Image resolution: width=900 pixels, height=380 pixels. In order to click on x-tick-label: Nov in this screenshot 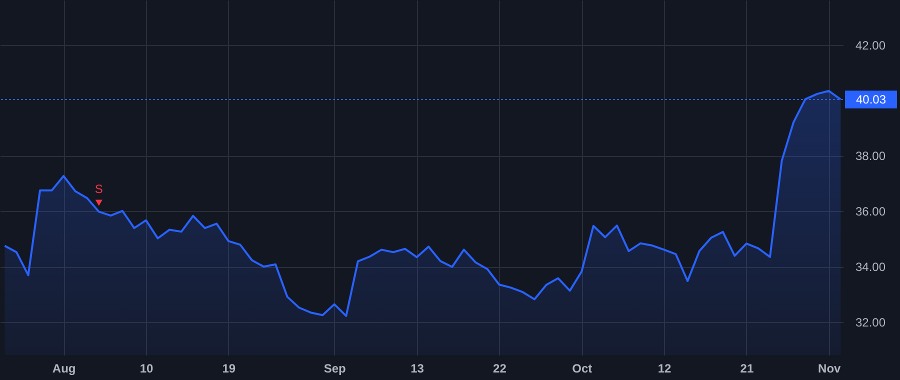, I will do `click(830, 369)`.